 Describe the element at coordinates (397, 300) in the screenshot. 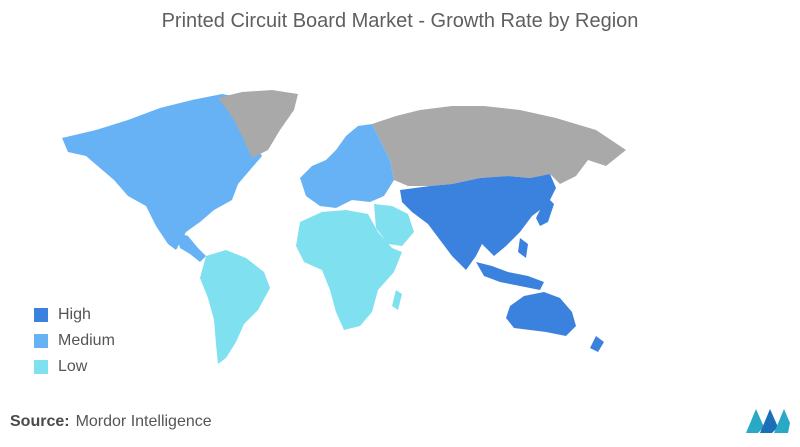

I see `region-madagascar` at that location.